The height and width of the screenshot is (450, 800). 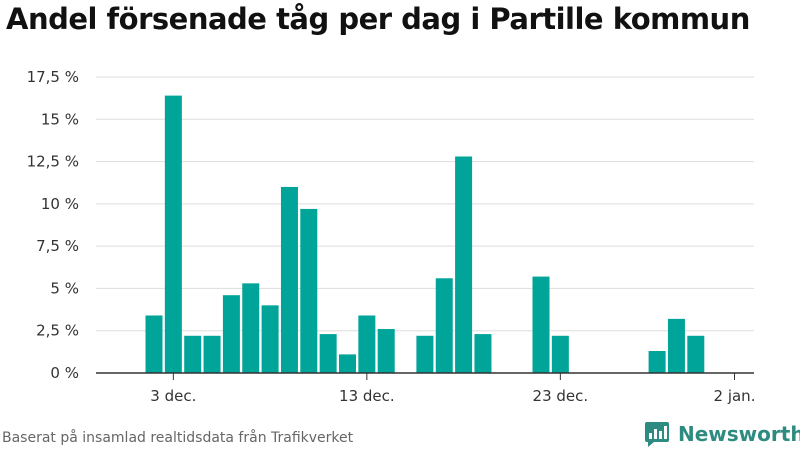 I want to click on x-tick-label: 23 dec., so click(x=561, y=396).